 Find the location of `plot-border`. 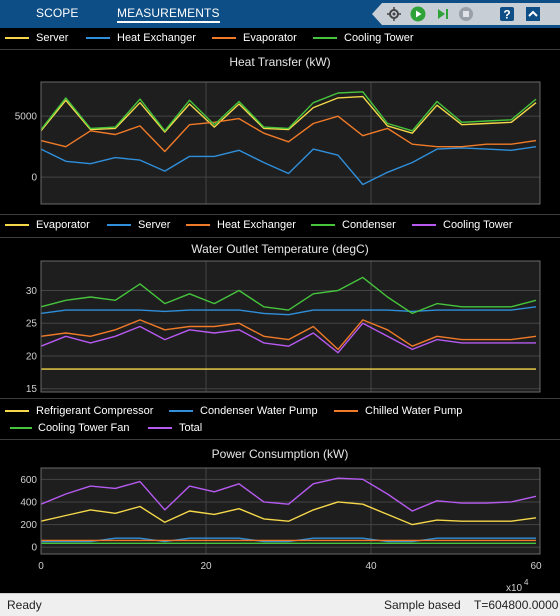

plot-border is located at coordinates (290, 511).